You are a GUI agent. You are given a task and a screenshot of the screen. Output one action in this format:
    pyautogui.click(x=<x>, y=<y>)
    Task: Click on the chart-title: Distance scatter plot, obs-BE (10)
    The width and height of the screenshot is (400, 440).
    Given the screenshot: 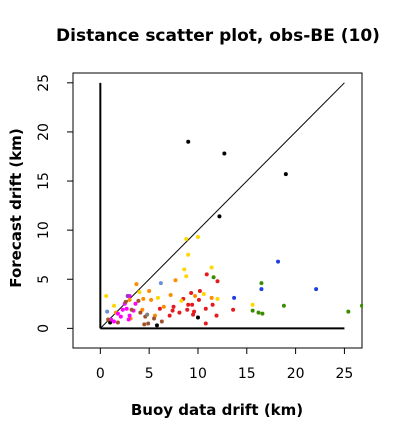 What is the action you would take?
    pyautogui.click(x=218, y=36)
    